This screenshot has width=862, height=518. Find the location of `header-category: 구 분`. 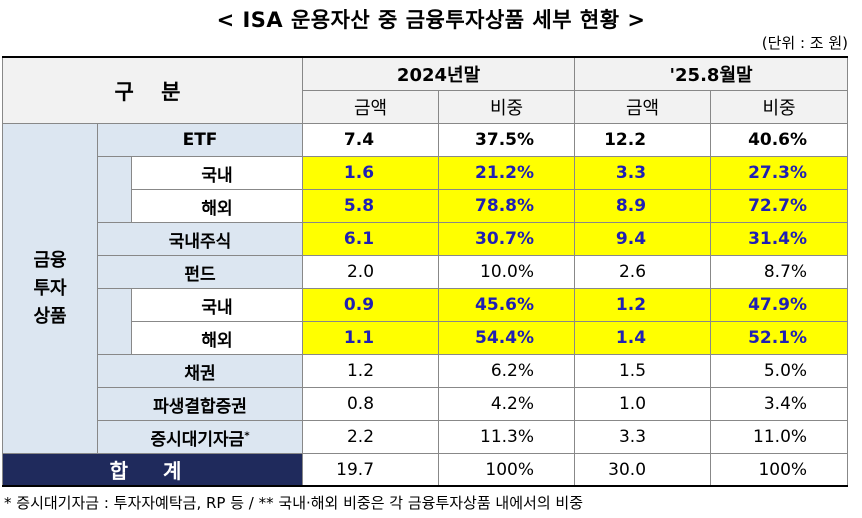

header-category: 구 분 is located at coordinates (152, 90).